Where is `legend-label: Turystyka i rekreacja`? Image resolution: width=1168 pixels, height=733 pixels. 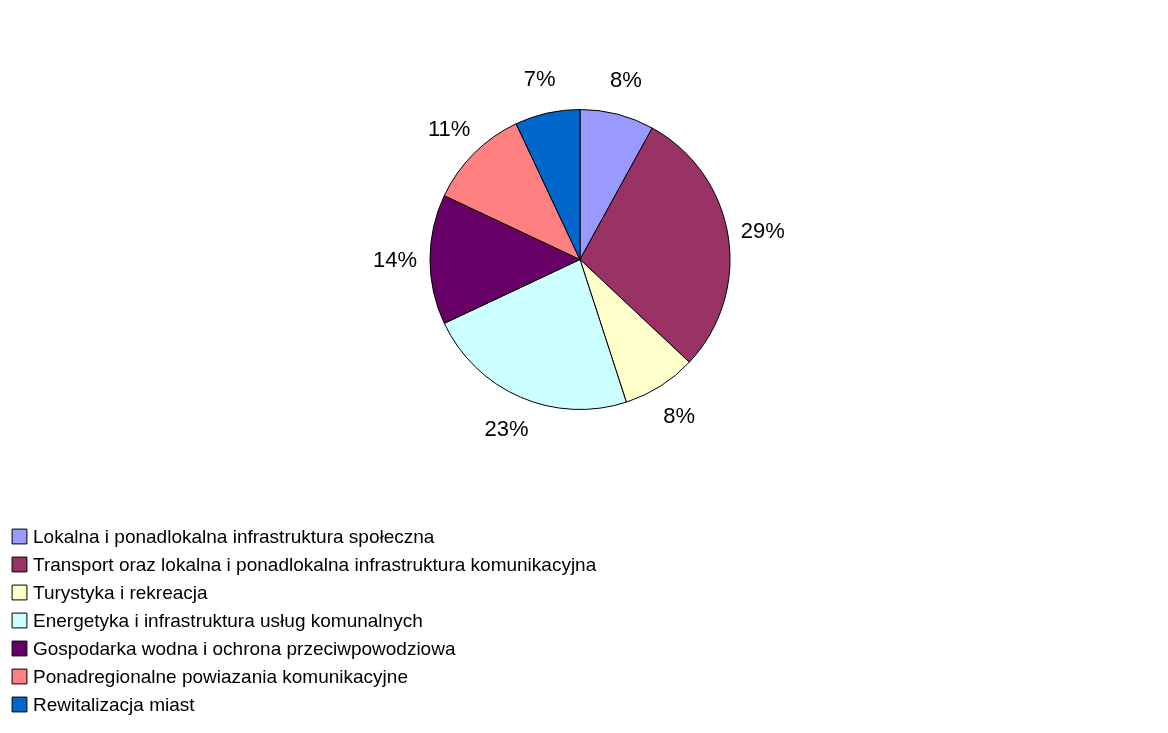
legend-label: Turystyka i rekreacja is located at coordinates (120, 592).